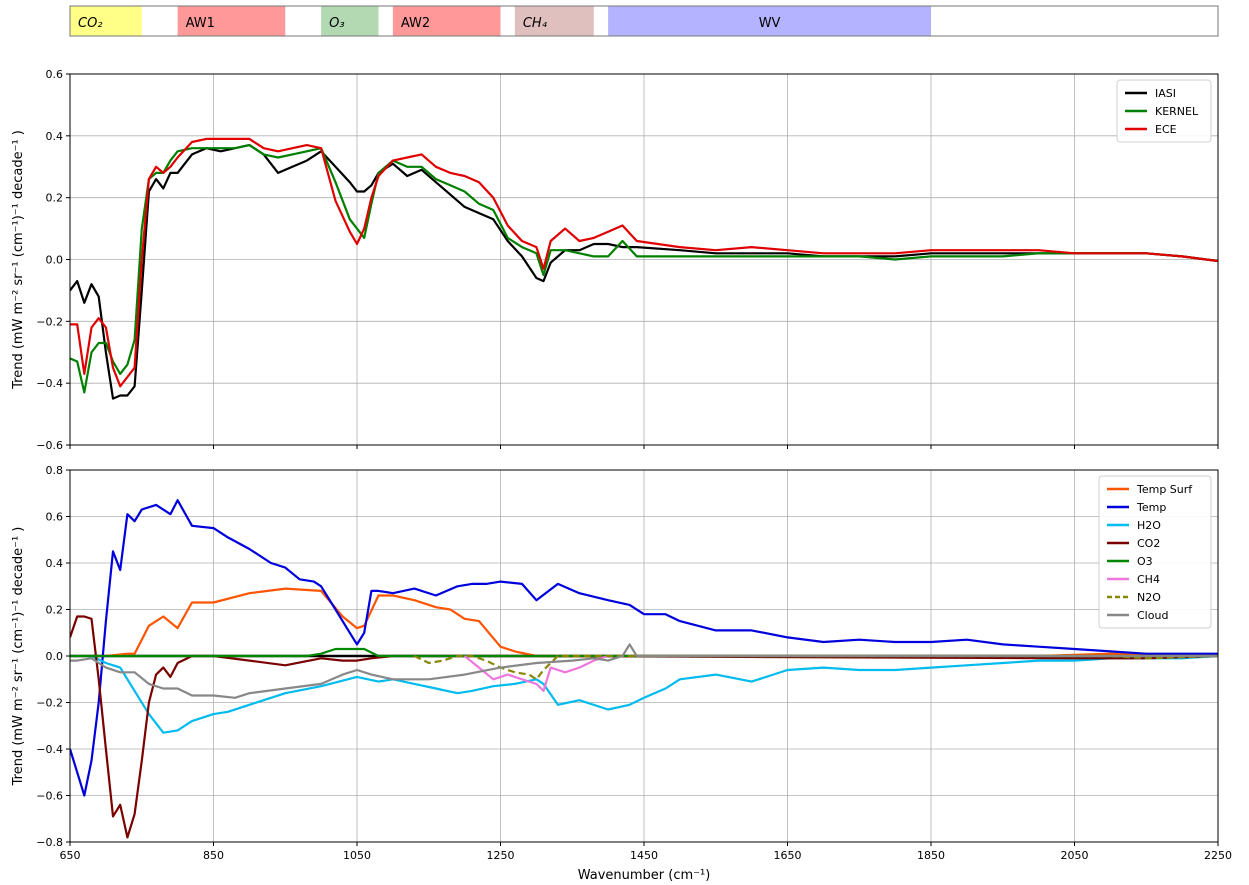 The width and height of the screenshot is (1249, 885). What do you see at coordinates (501, 855) in the screenshot?
I see `x-tick-label: 1250` at bounding box center [501, 855].